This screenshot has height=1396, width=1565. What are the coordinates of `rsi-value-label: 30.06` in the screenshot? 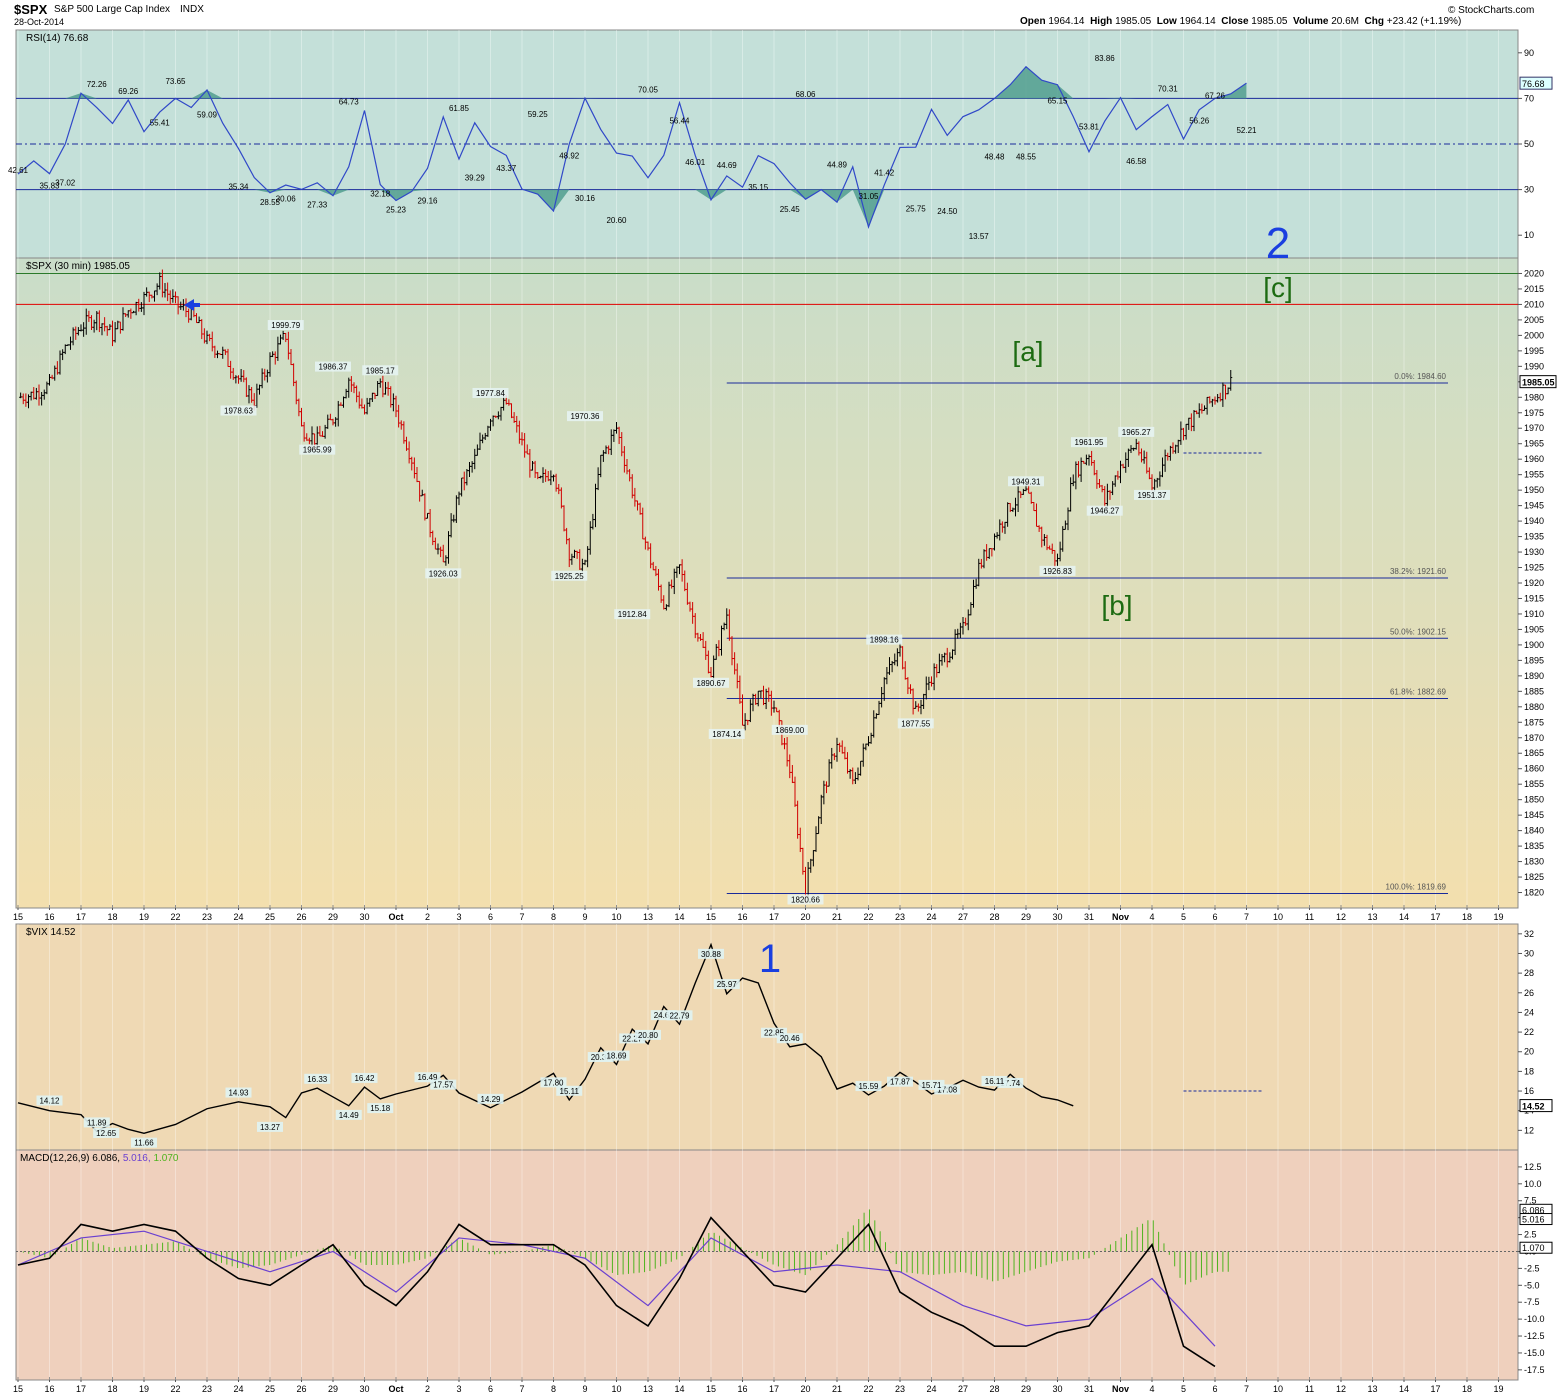 It's located at (286, 198).